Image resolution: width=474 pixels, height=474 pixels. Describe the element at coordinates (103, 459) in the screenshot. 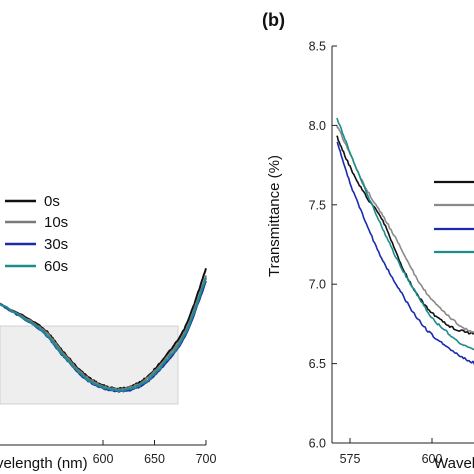

I see `panel-a-x-tick-label: 600` at that location.